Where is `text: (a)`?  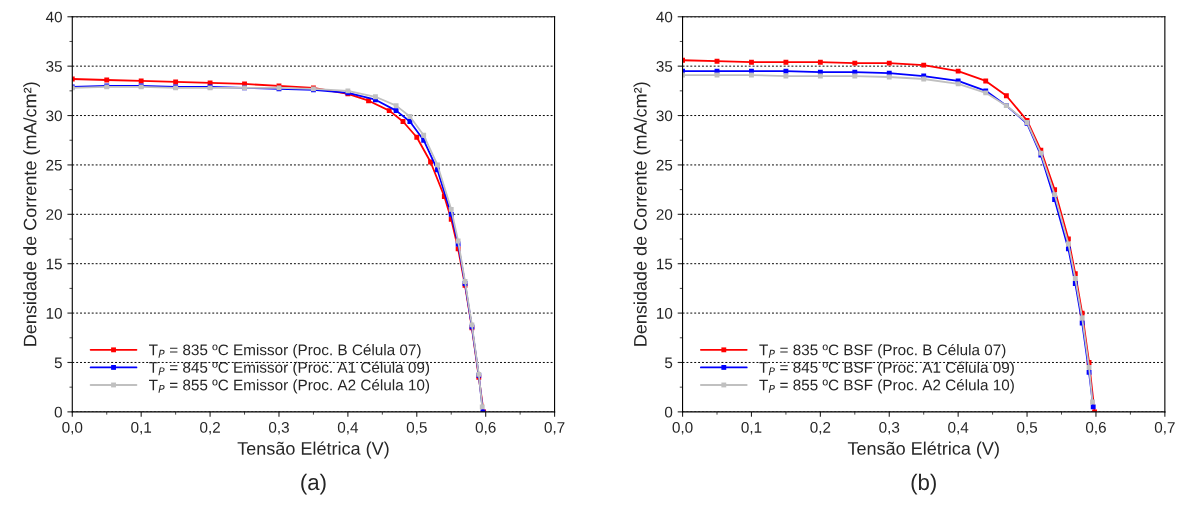
text: (a) is located at coordinates (313, 484).